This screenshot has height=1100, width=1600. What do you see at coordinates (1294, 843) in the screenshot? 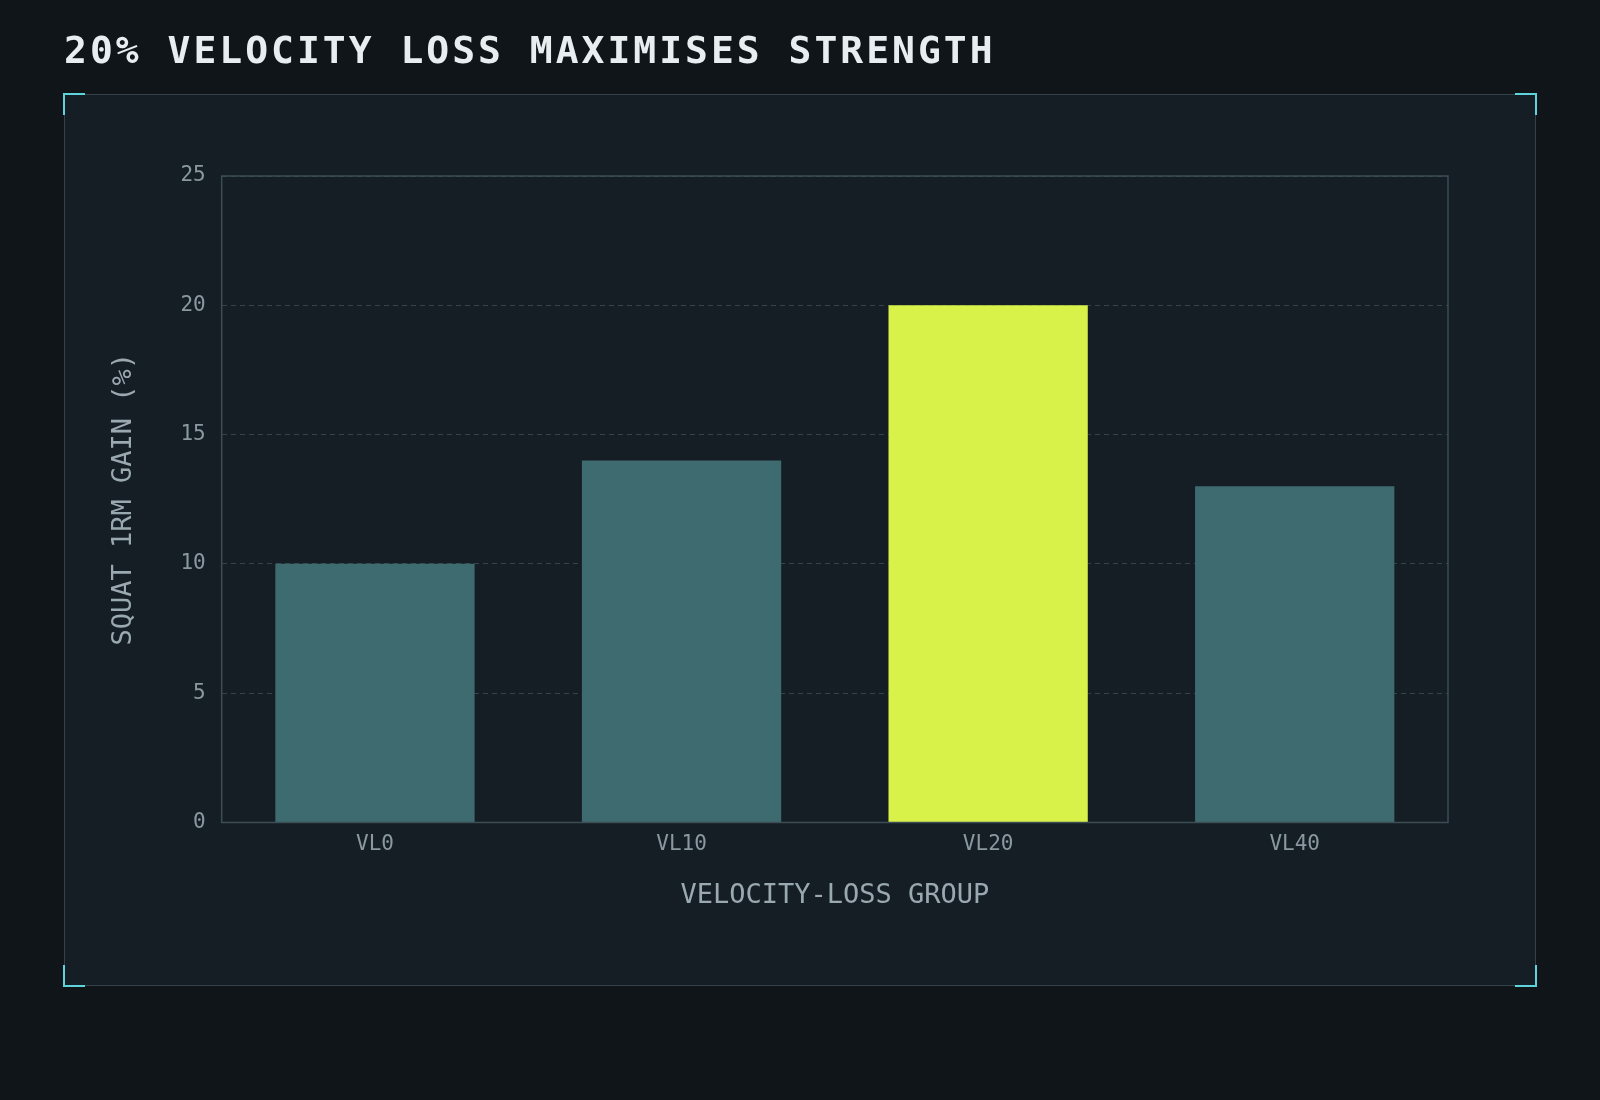
I see `x-tick-label: VL40` at bounding box center [1294, 843].